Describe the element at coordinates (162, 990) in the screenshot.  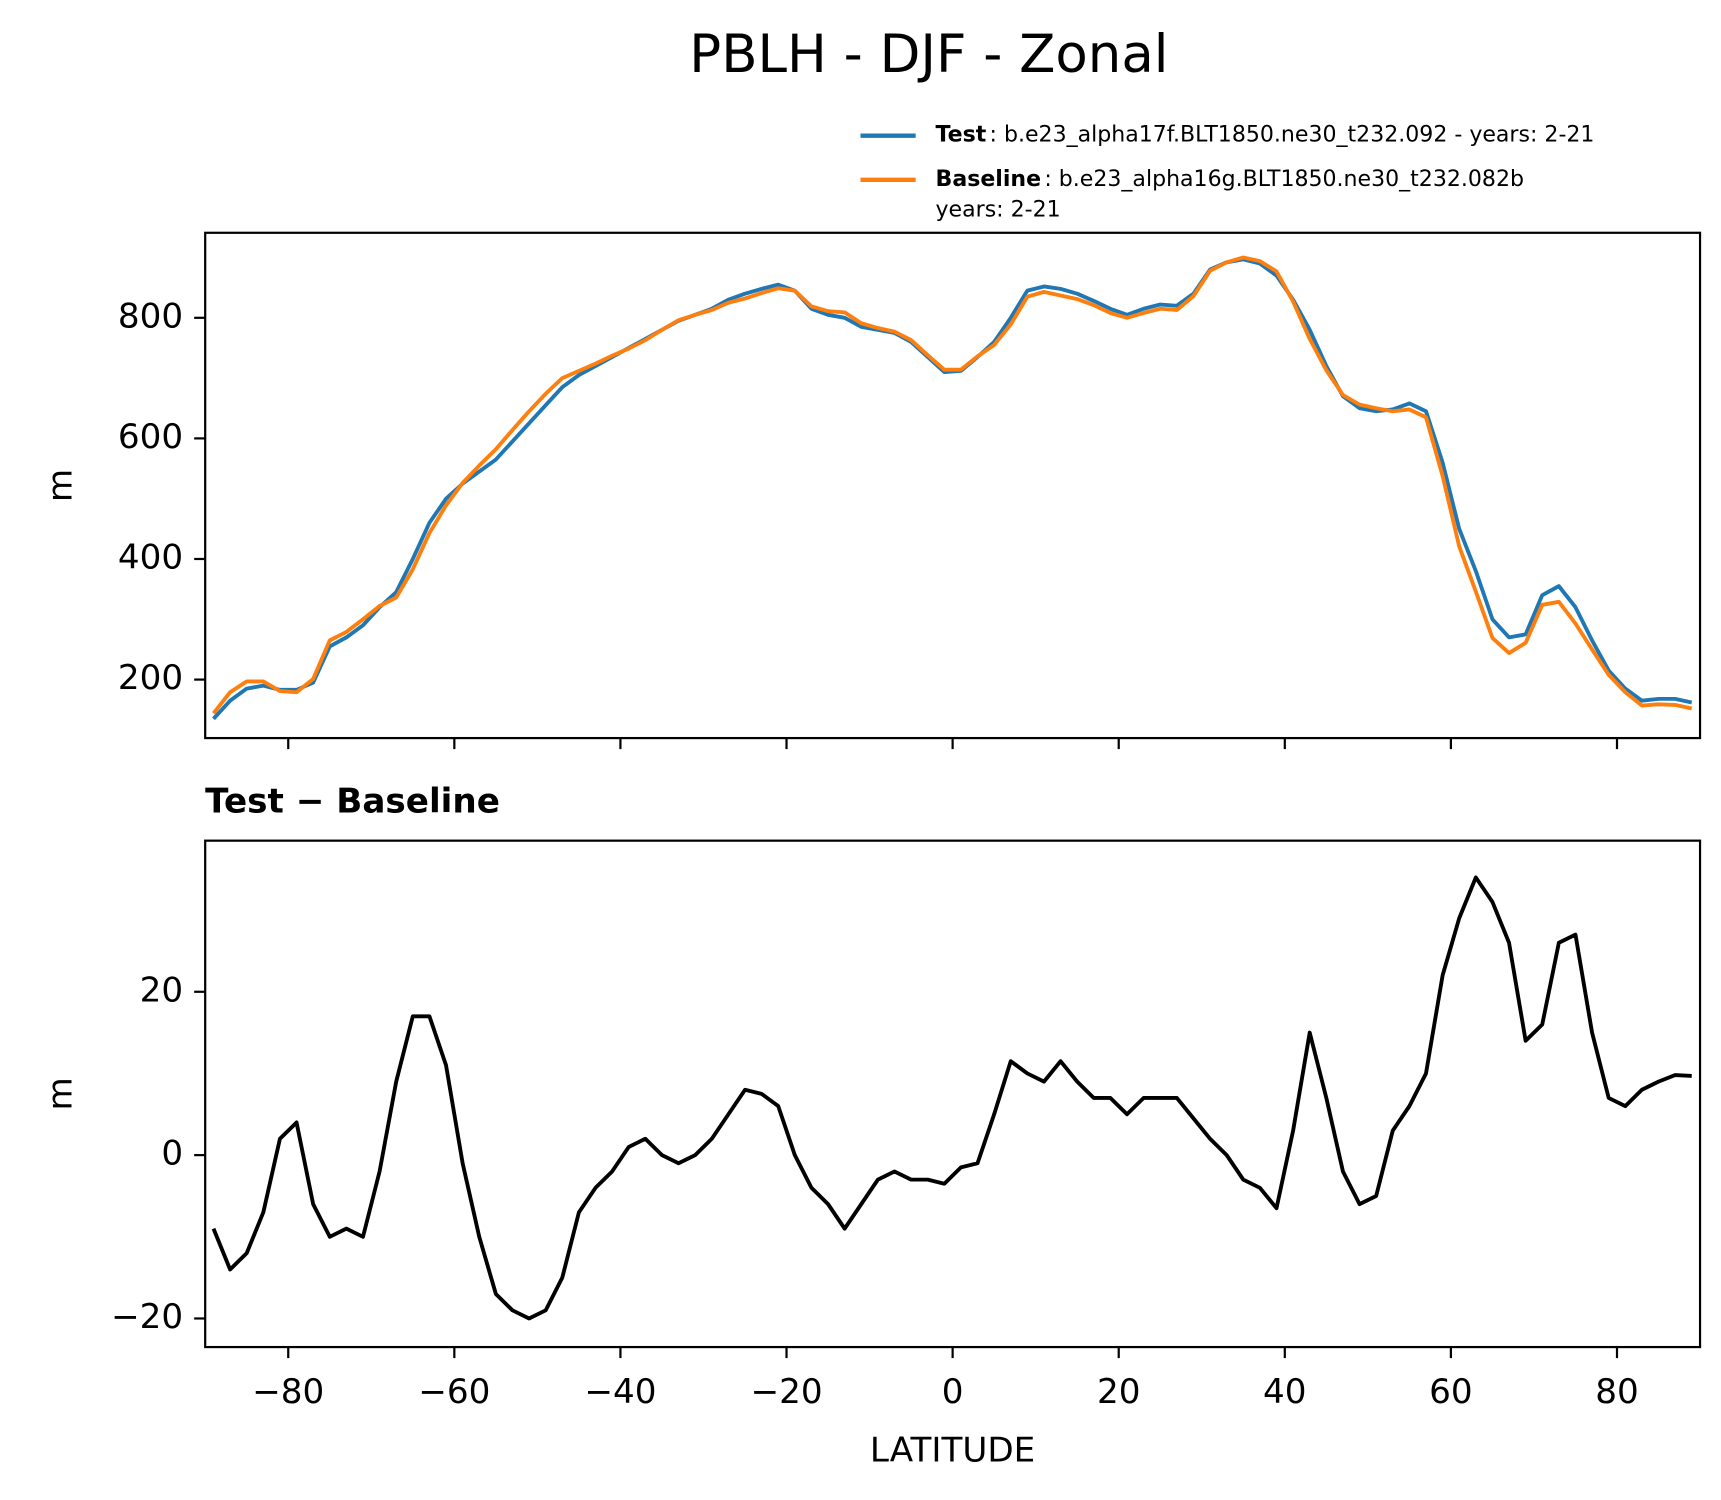
I see `y-tick-label: 20` at that location.